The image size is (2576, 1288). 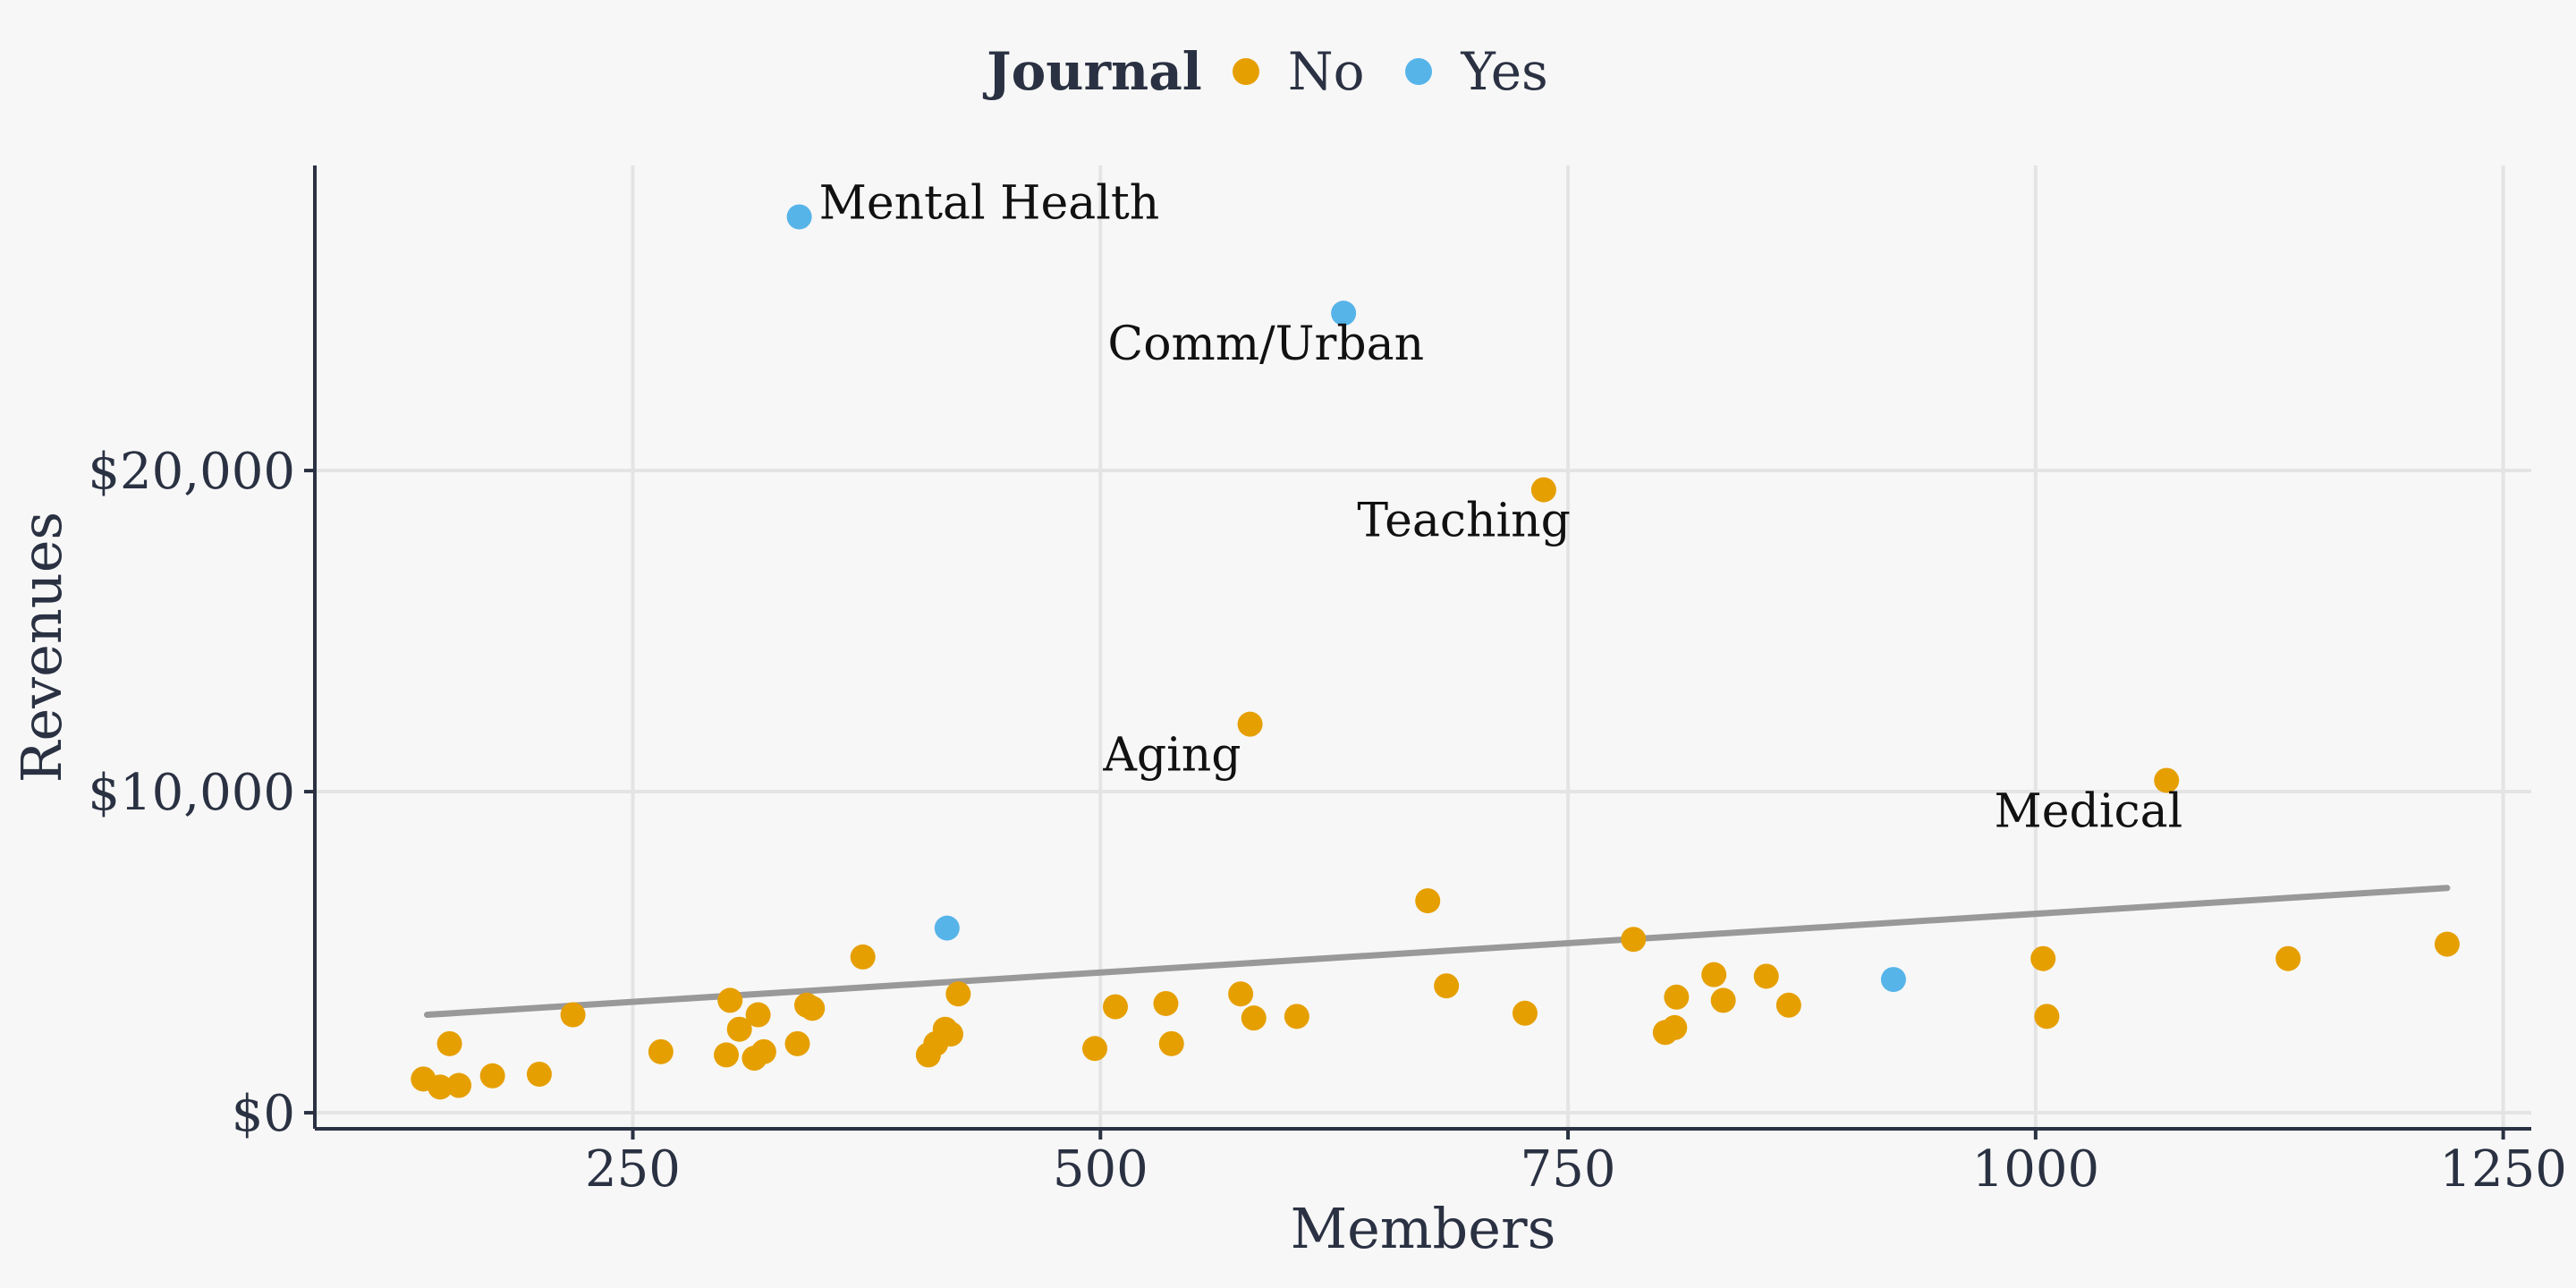 I want to click on x-tick-label: 1250, so click(x=2503, y=1169).